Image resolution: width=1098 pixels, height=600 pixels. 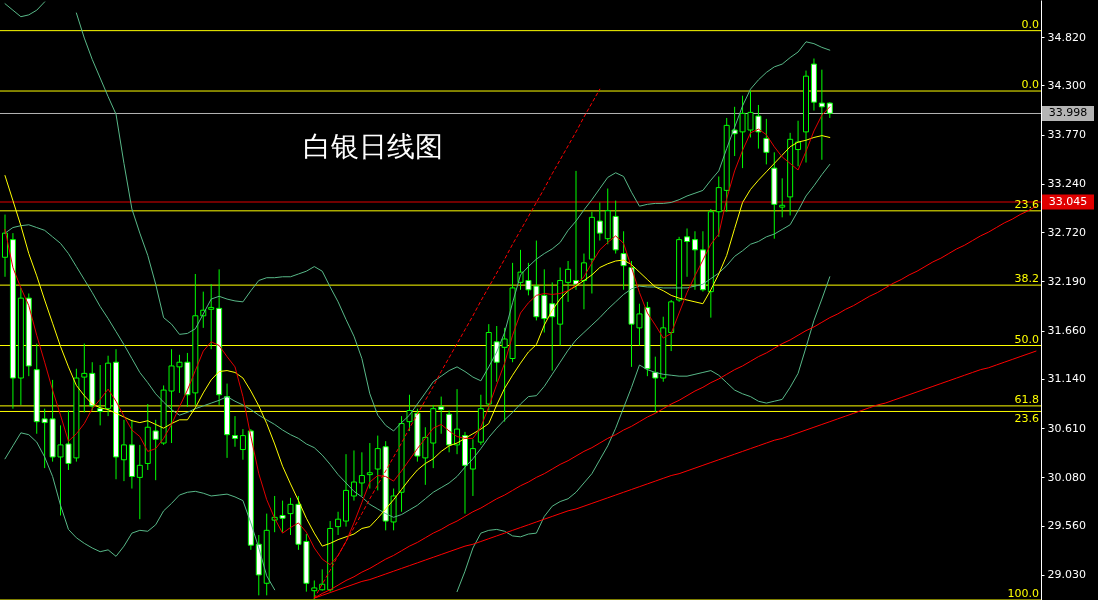 What do you see at coordinates (1066, 37) in the screenshot?
I see `y-tick-label: 34.820` at bounding box center [1066, 37].